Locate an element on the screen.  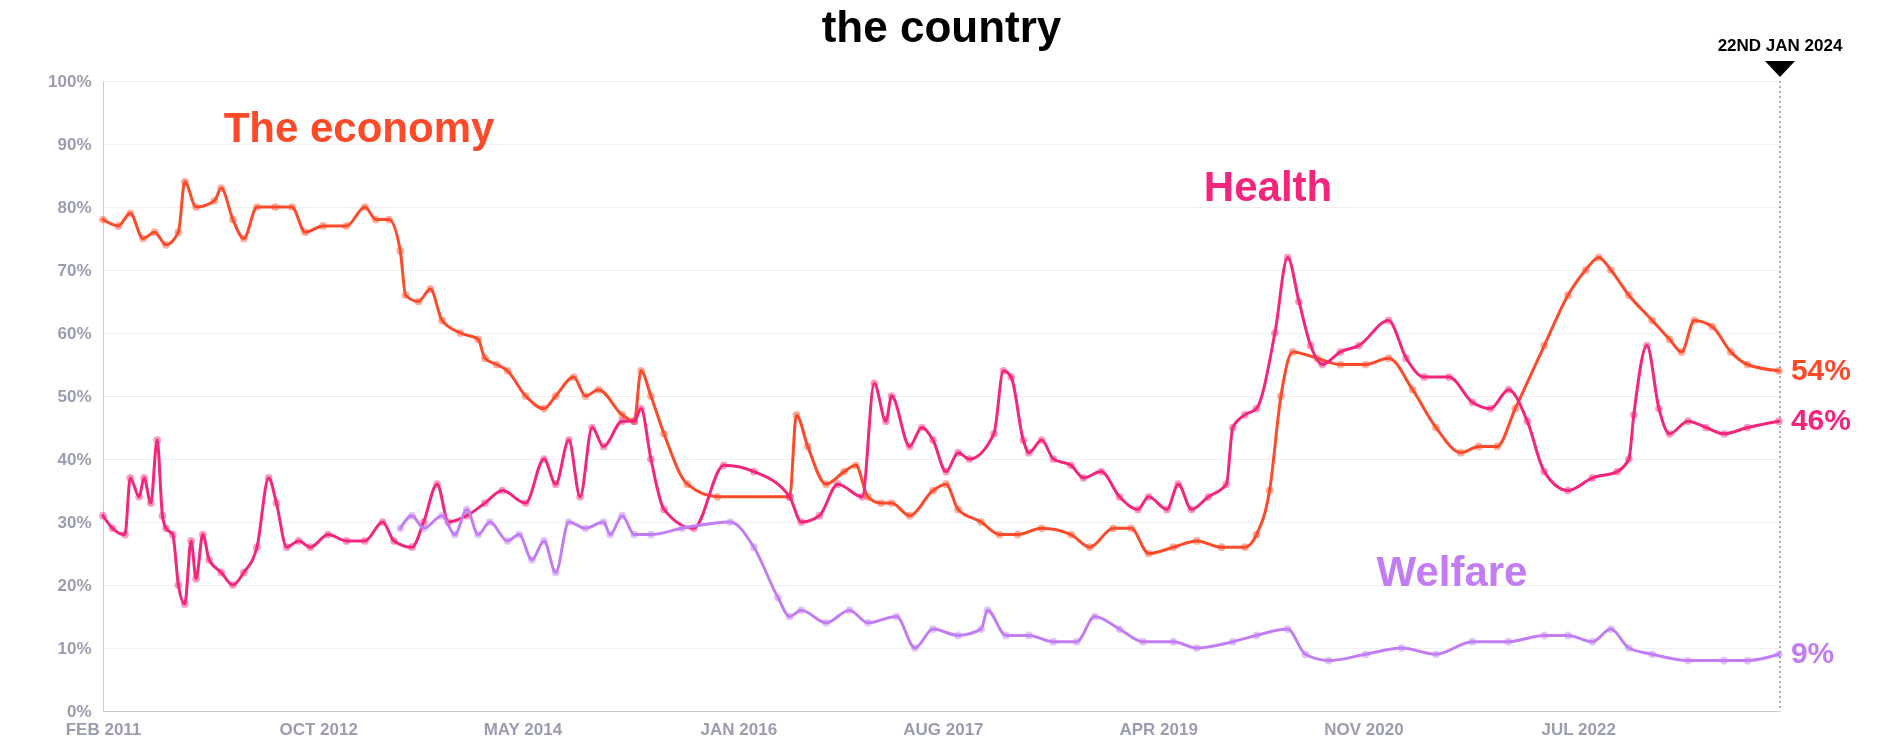
annotation: 9% is located at coordinates (1812, 653).